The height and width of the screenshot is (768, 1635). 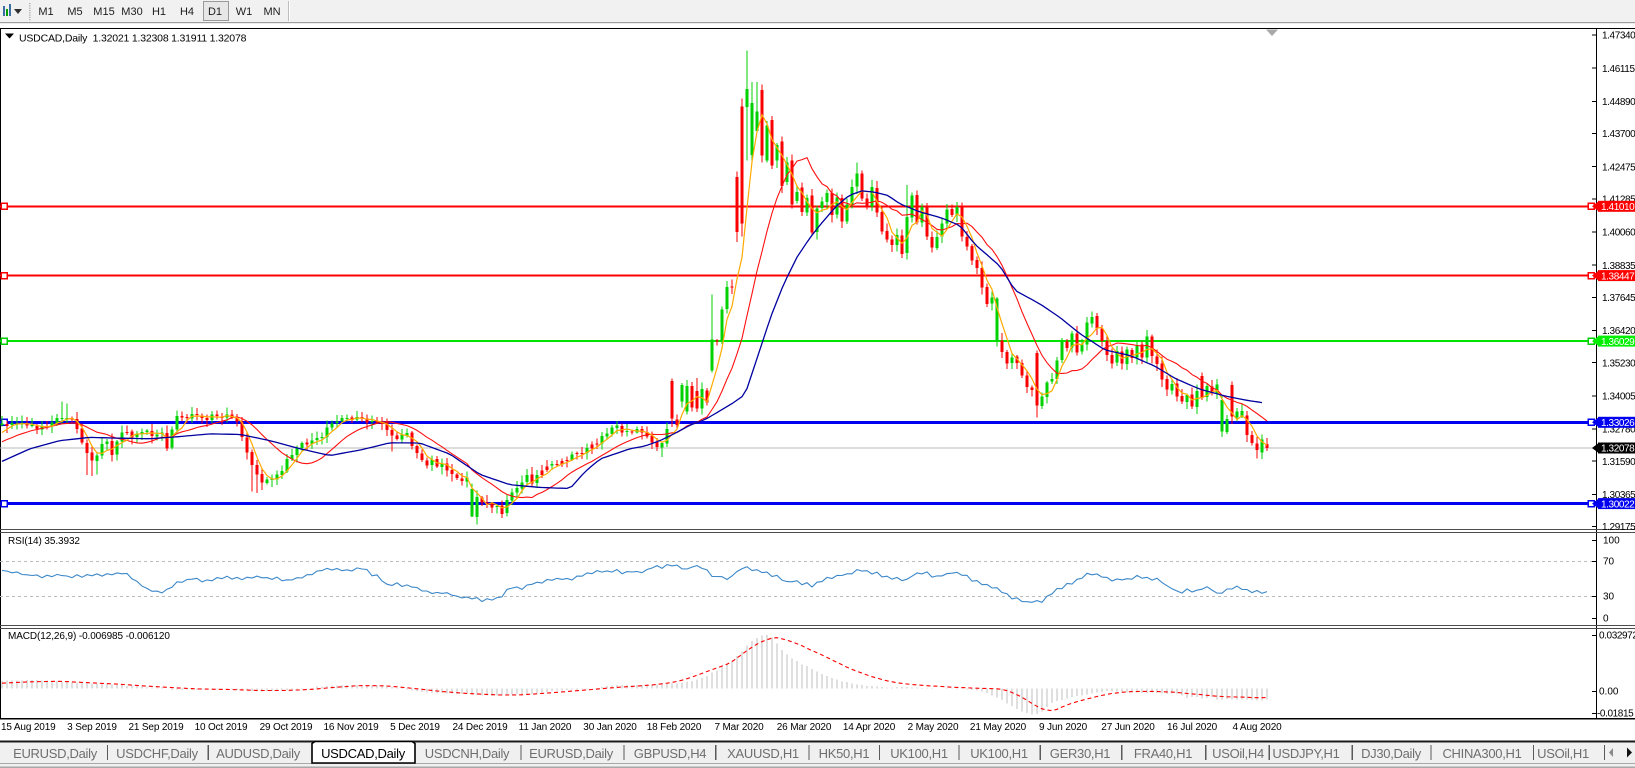 I want to click on svg-text: 1.29175, so click(x=1618, y=527).